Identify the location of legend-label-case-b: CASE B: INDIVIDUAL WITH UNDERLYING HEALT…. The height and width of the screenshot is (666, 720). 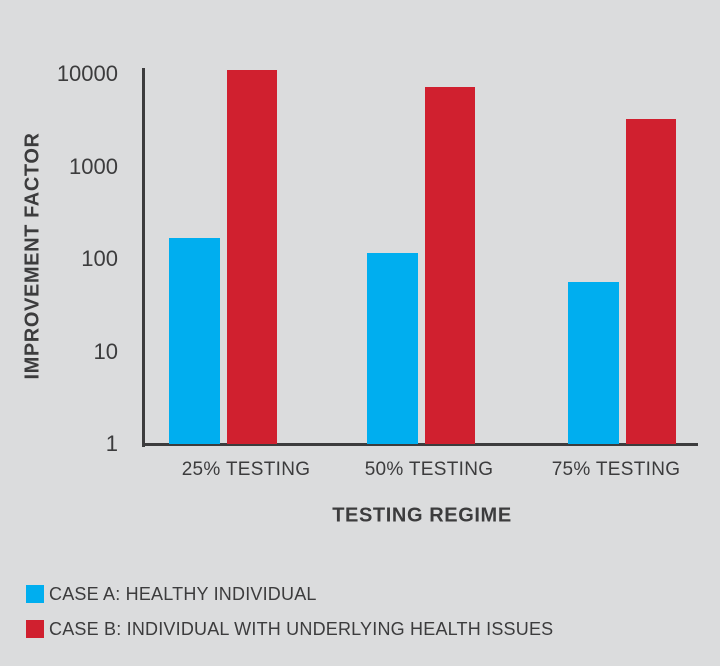
(301, 628).